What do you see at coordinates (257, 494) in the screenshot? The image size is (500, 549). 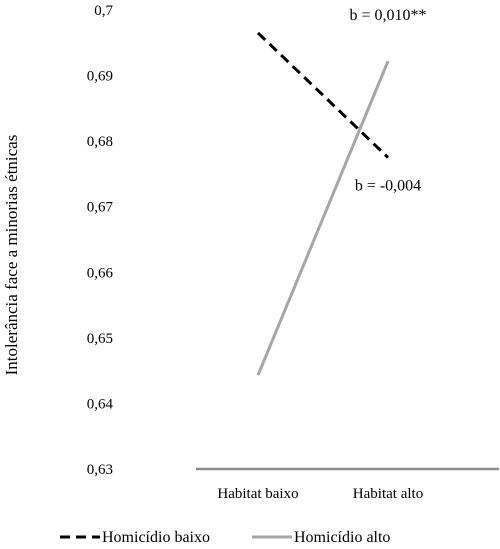 I see `x-tick-label: Habitat baixo` at bounding box center [257, 494].